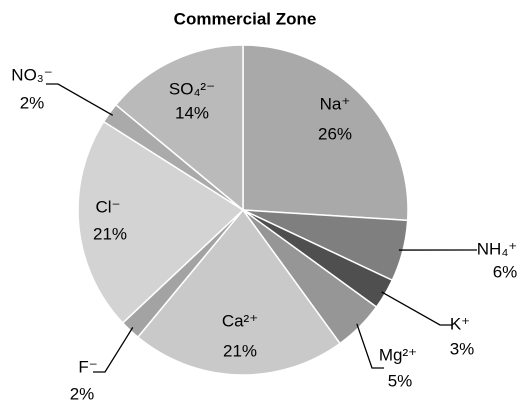  What do you see at coordinates (240, 320) in the screenshot?
I see `slice-label: Ca²⁺` at bounding box center [240, 320].